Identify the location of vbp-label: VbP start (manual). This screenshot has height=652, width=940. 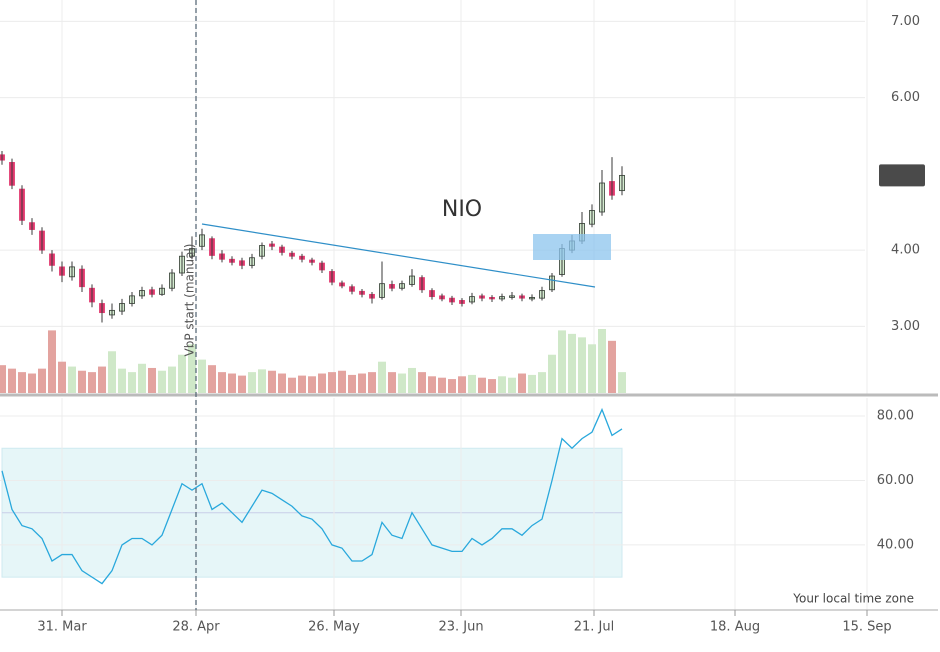
(190, 300).